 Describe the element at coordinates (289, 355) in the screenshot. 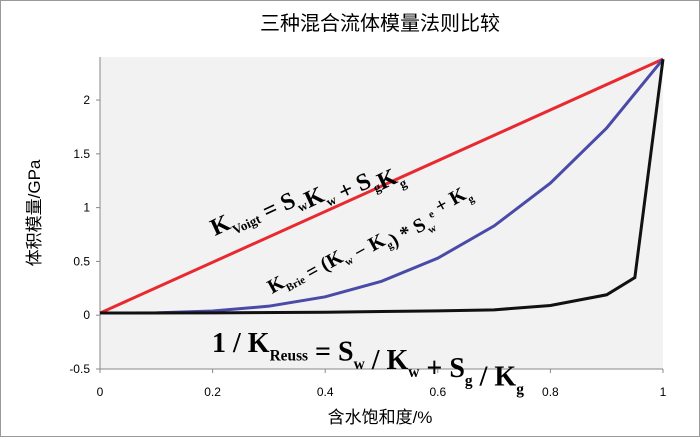

I see `formula-subscript: Reuss` at that location.